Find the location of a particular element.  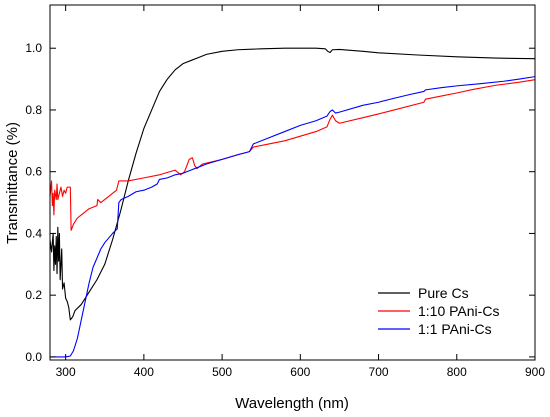

x-tick-label: 900 is located at coordinates (535, 372).